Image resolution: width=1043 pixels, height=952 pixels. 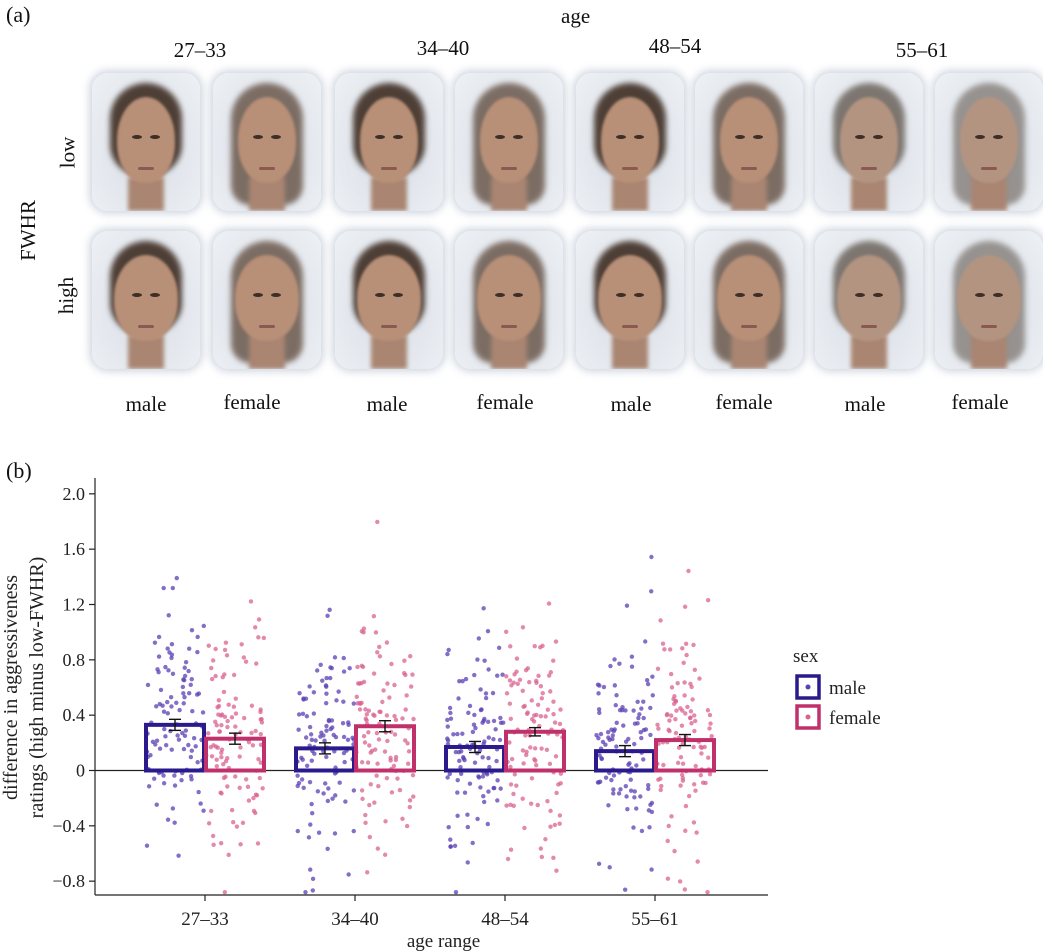 I want to click on legend-swatch-male, so click(x=808, y=687).